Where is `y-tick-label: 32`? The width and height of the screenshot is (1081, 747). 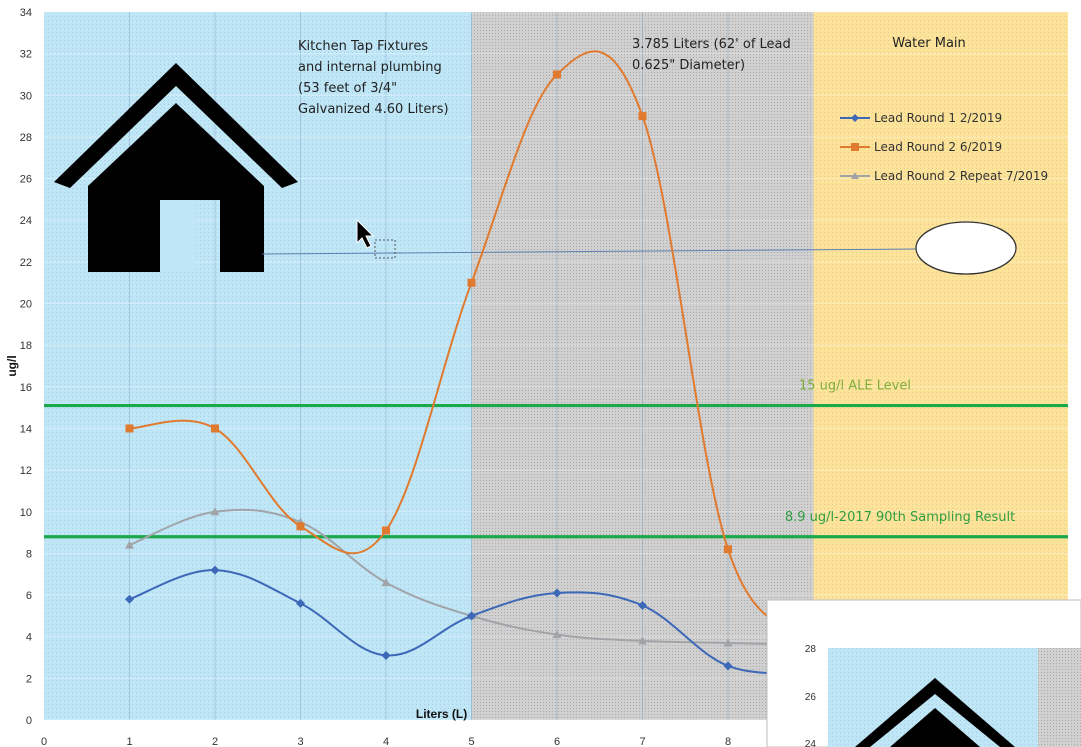 y-tick-label: 32 is located at coordinates (26, 55).